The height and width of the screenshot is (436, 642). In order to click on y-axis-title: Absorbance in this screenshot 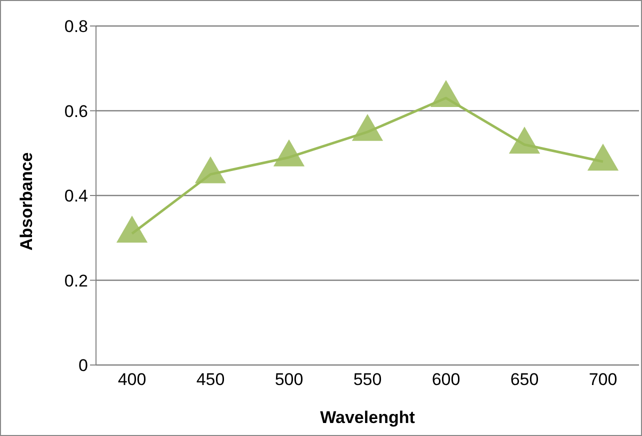, I will do `click(26, 201)`.